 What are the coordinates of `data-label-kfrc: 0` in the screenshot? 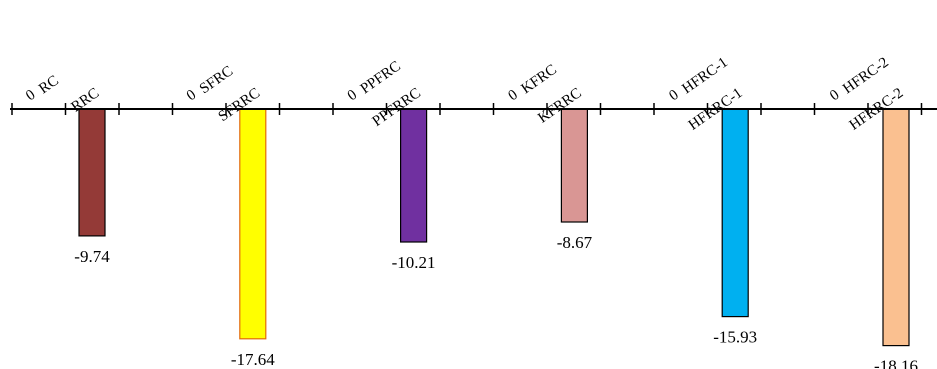 It's located at (513, 95).